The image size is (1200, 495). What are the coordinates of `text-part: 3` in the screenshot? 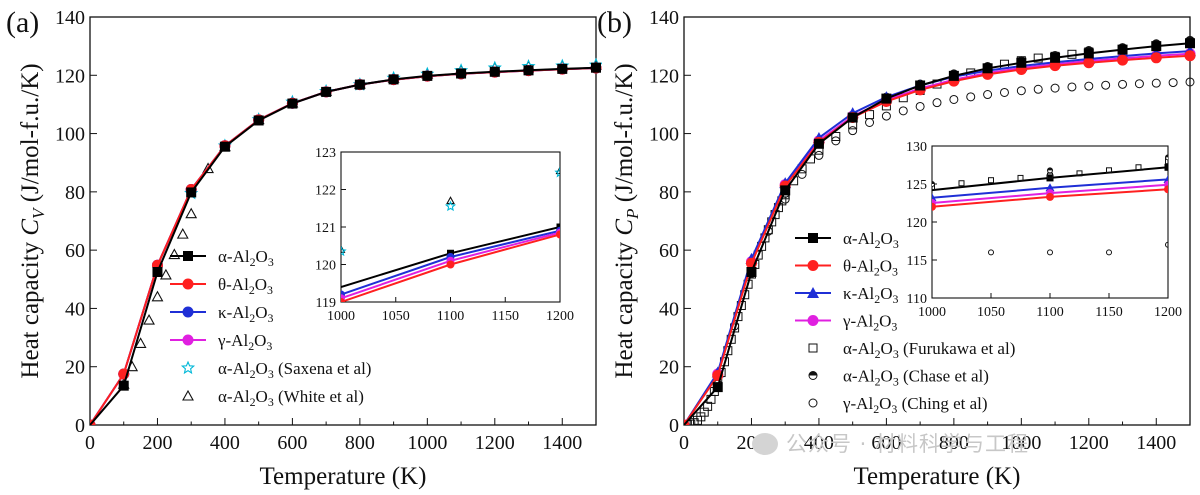 It's located at (896, 244).